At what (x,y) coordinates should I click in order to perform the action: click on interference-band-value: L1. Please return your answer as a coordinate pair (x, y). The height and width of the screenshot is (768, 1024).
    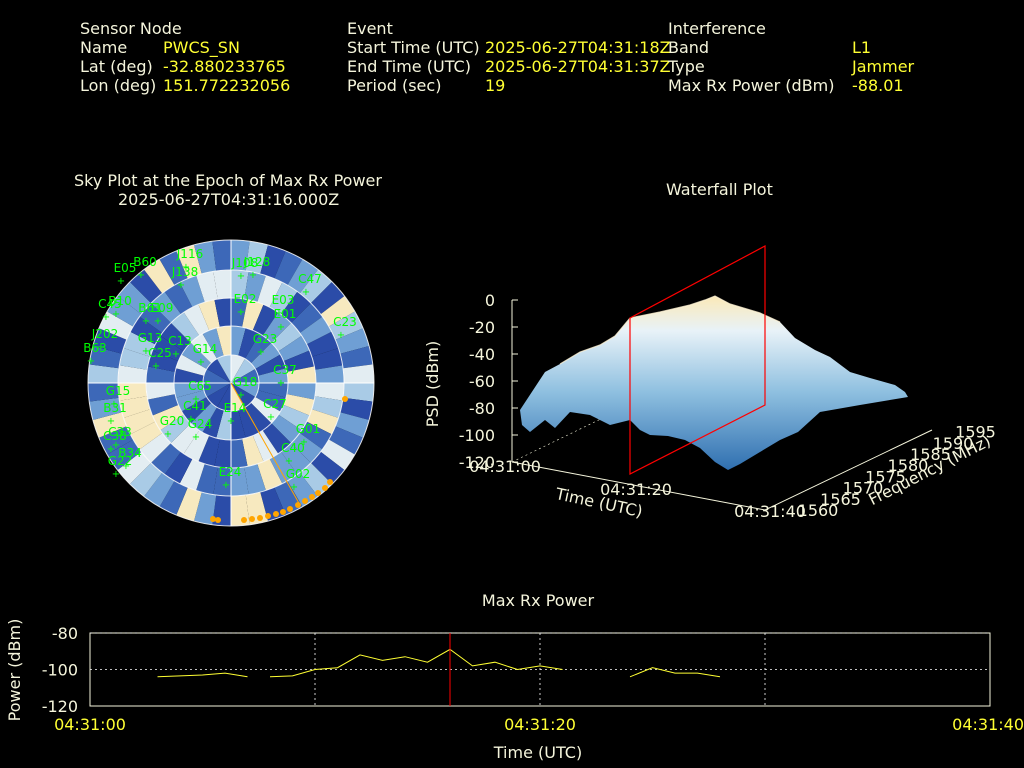
    Looking at the image, I should click on (862, 47).